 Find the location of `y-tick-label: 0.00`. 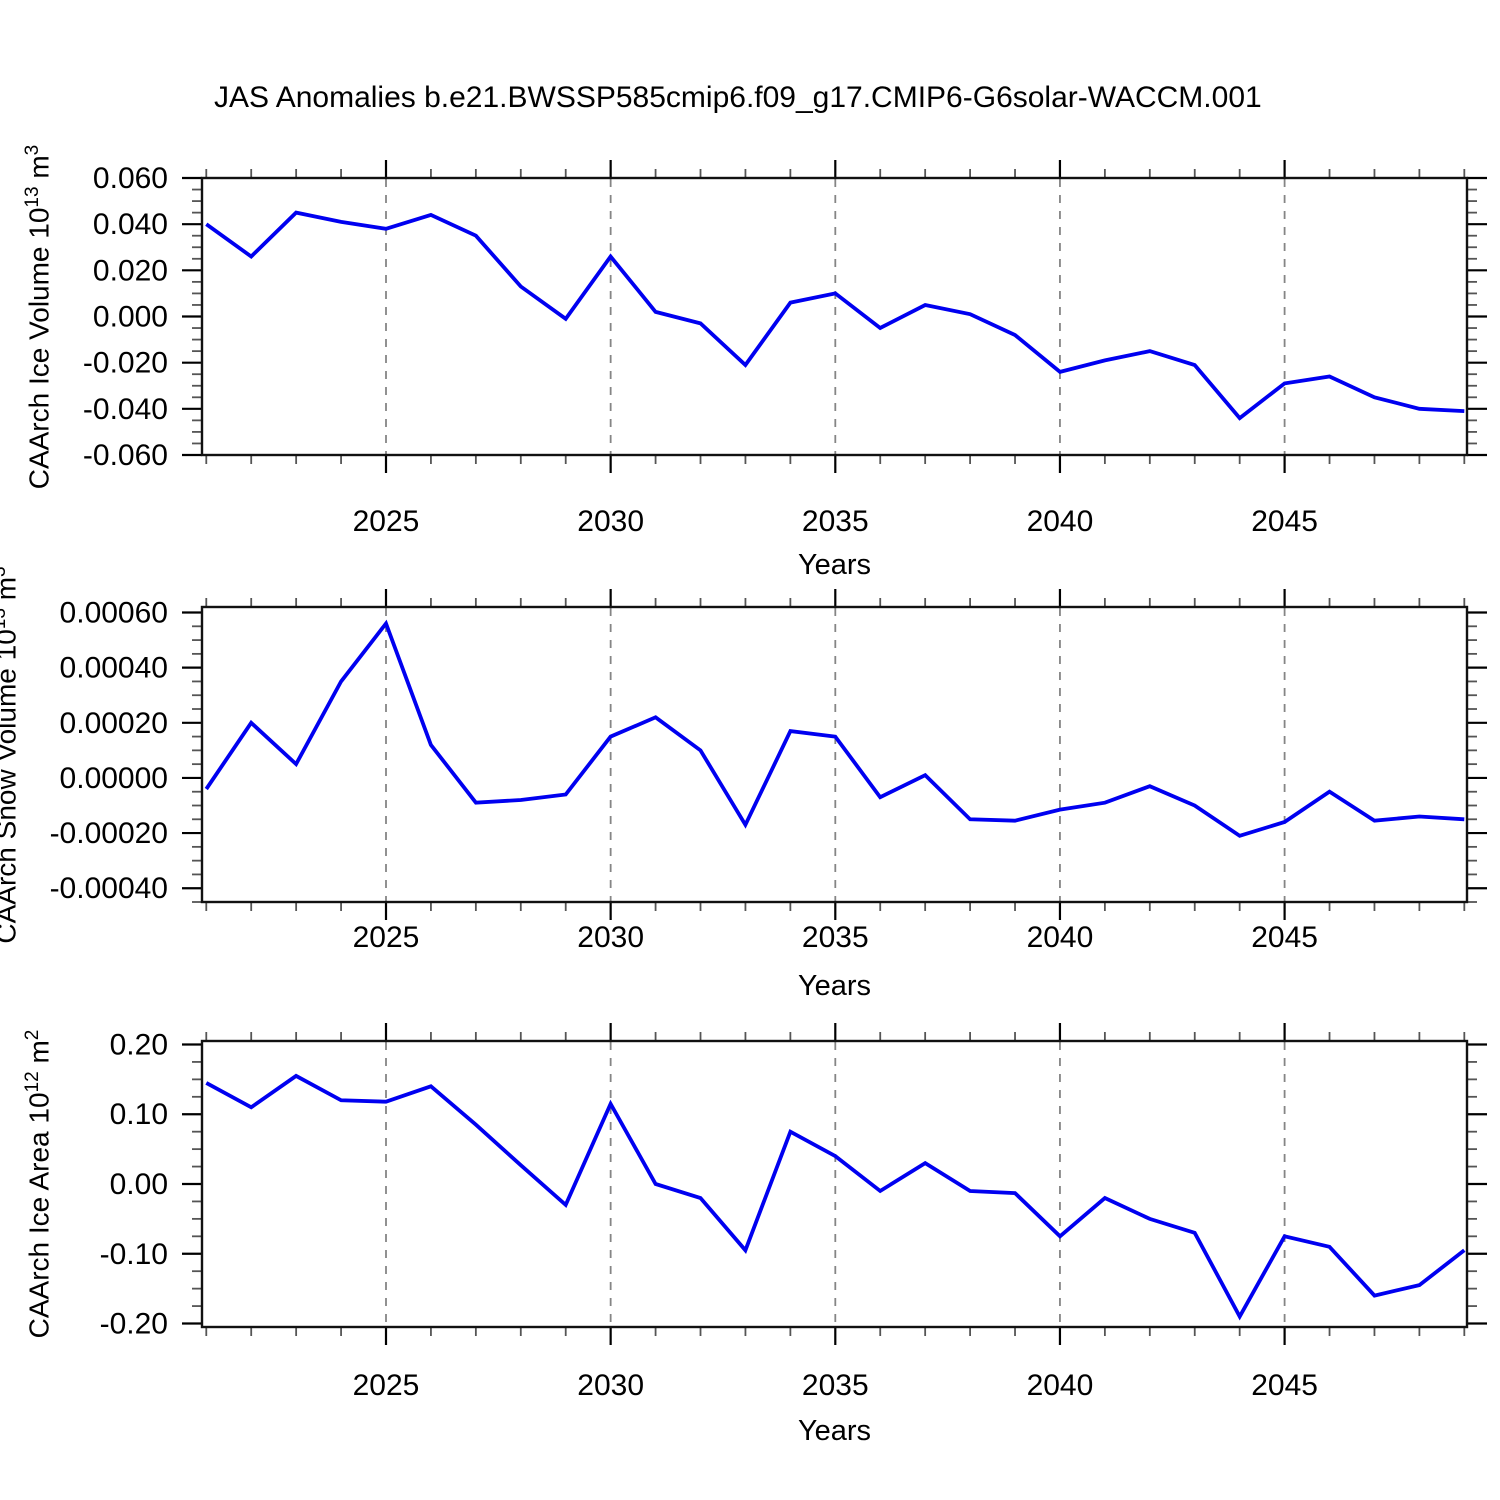

y-tick-label: 0.00 is located at coordinates (139, 1184).